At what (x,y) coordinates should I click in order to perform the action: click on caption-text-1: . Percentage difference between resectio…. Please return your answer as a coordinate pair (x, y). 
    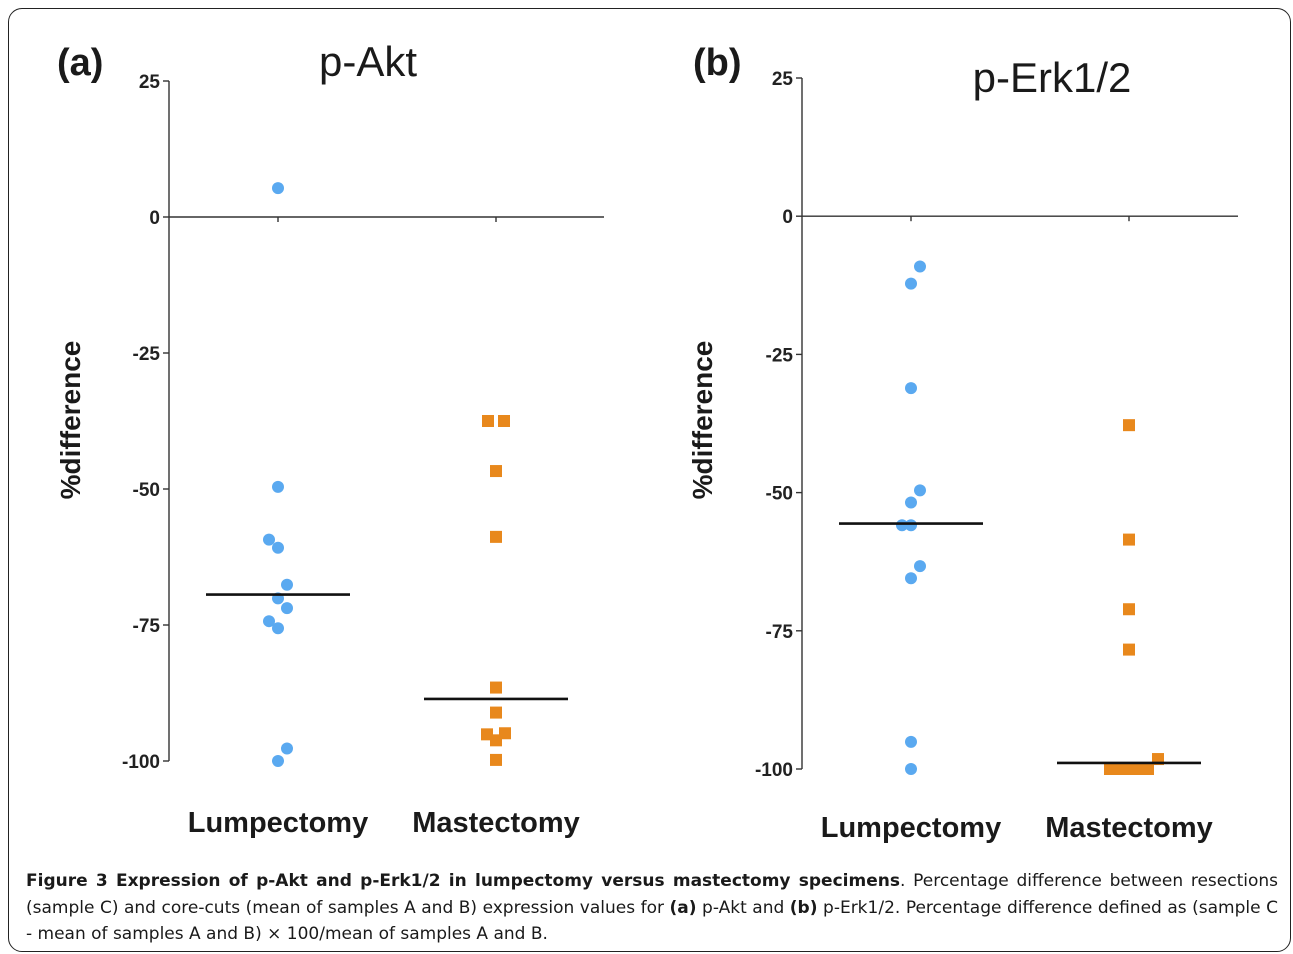
    Looking at the image, I should click on (652, 894).